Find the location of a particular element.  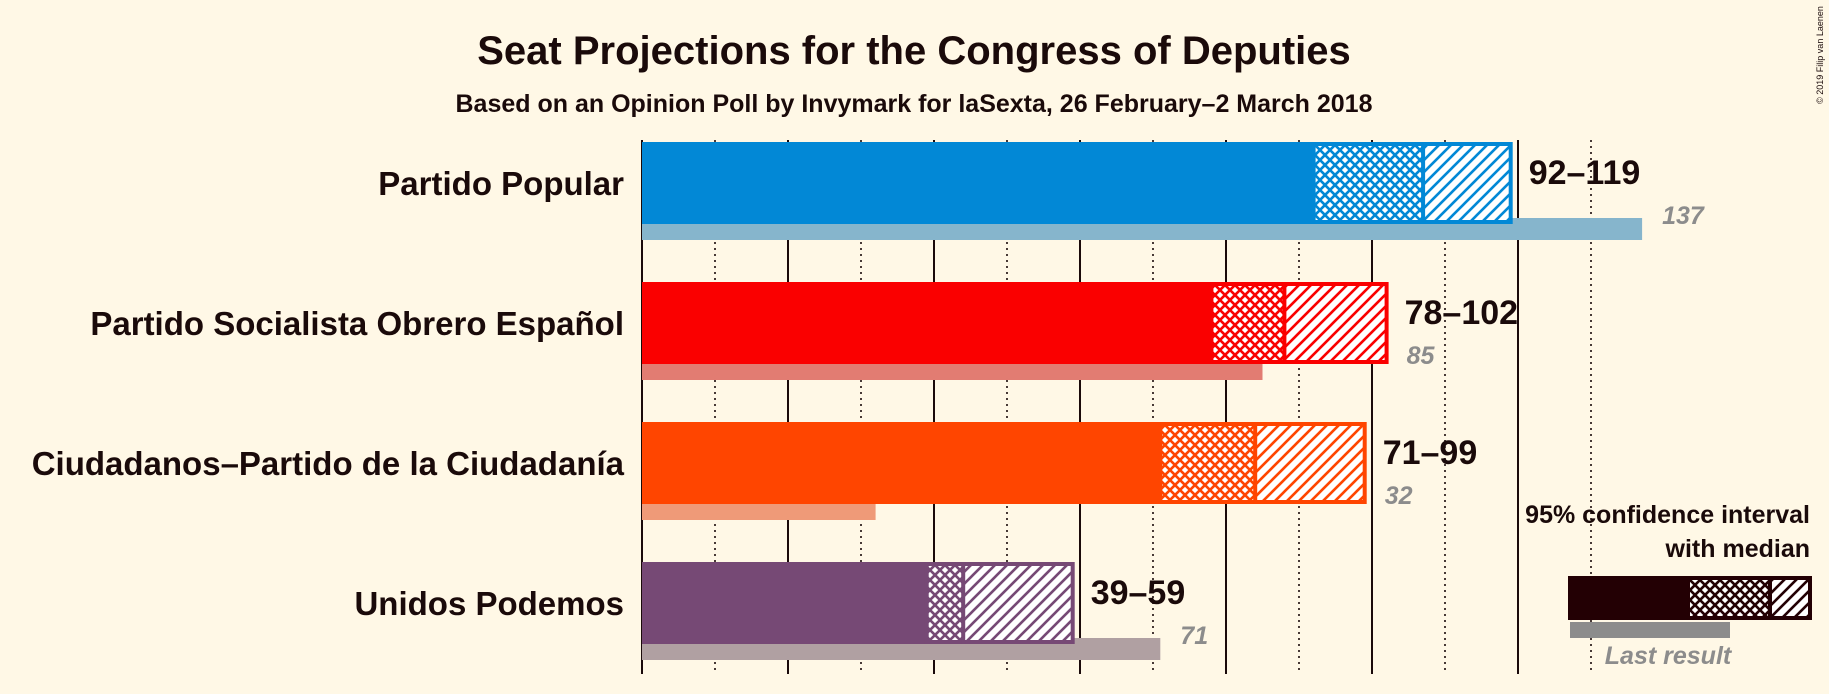

last-result-label: 71 is located at coordinates (1194, 636).